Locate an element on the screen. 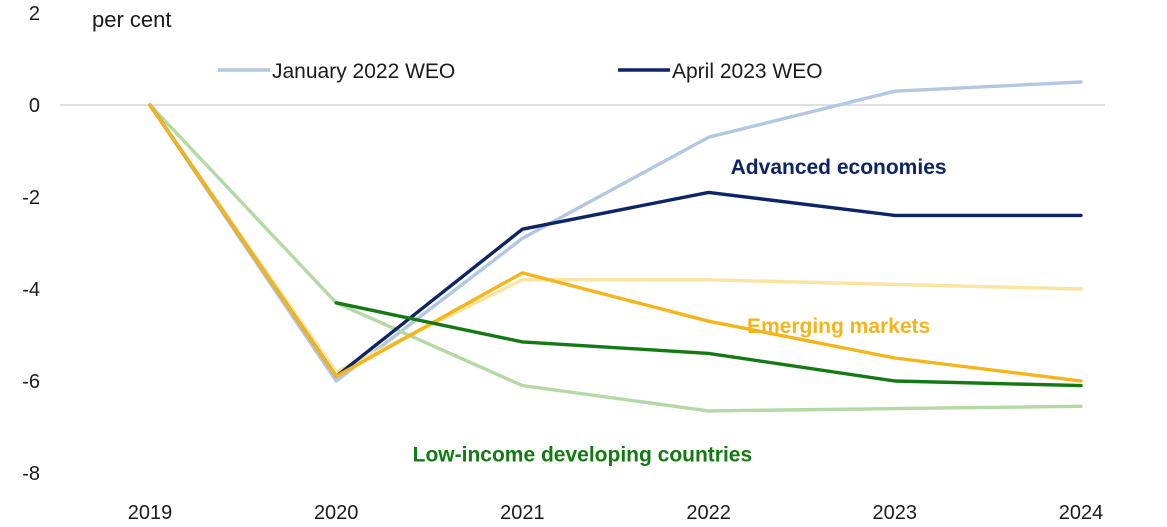 The width and height of the screenshot is (1167, 527). y-tick-label: 0 is located at coordinates (34, 106).